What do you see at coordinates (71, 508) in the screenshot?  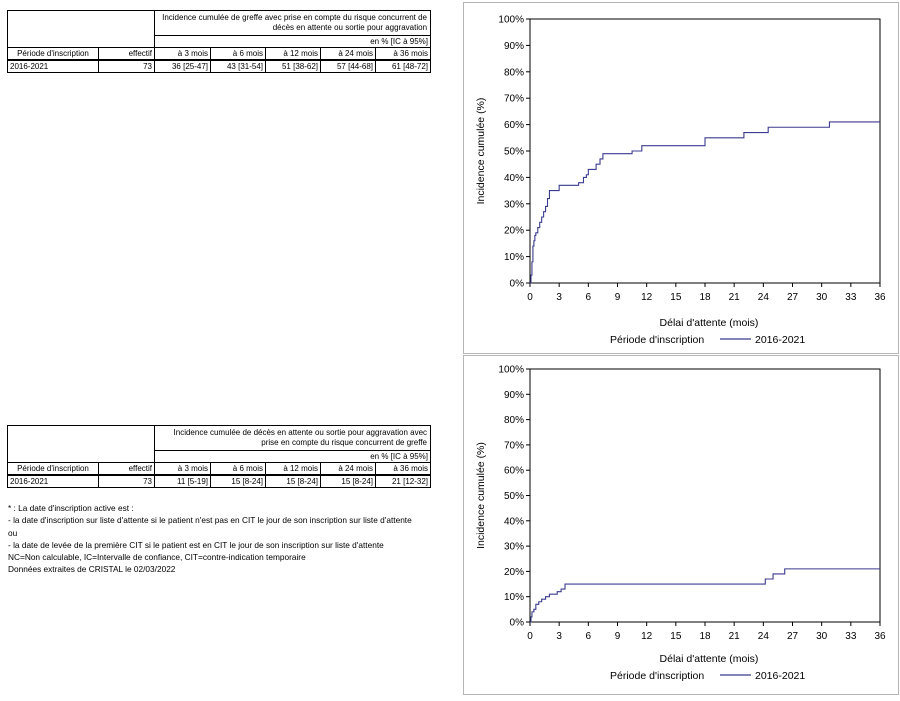 I see `footnote-line: * : La date d'inscription active est :` at bounding box center [71, 508].